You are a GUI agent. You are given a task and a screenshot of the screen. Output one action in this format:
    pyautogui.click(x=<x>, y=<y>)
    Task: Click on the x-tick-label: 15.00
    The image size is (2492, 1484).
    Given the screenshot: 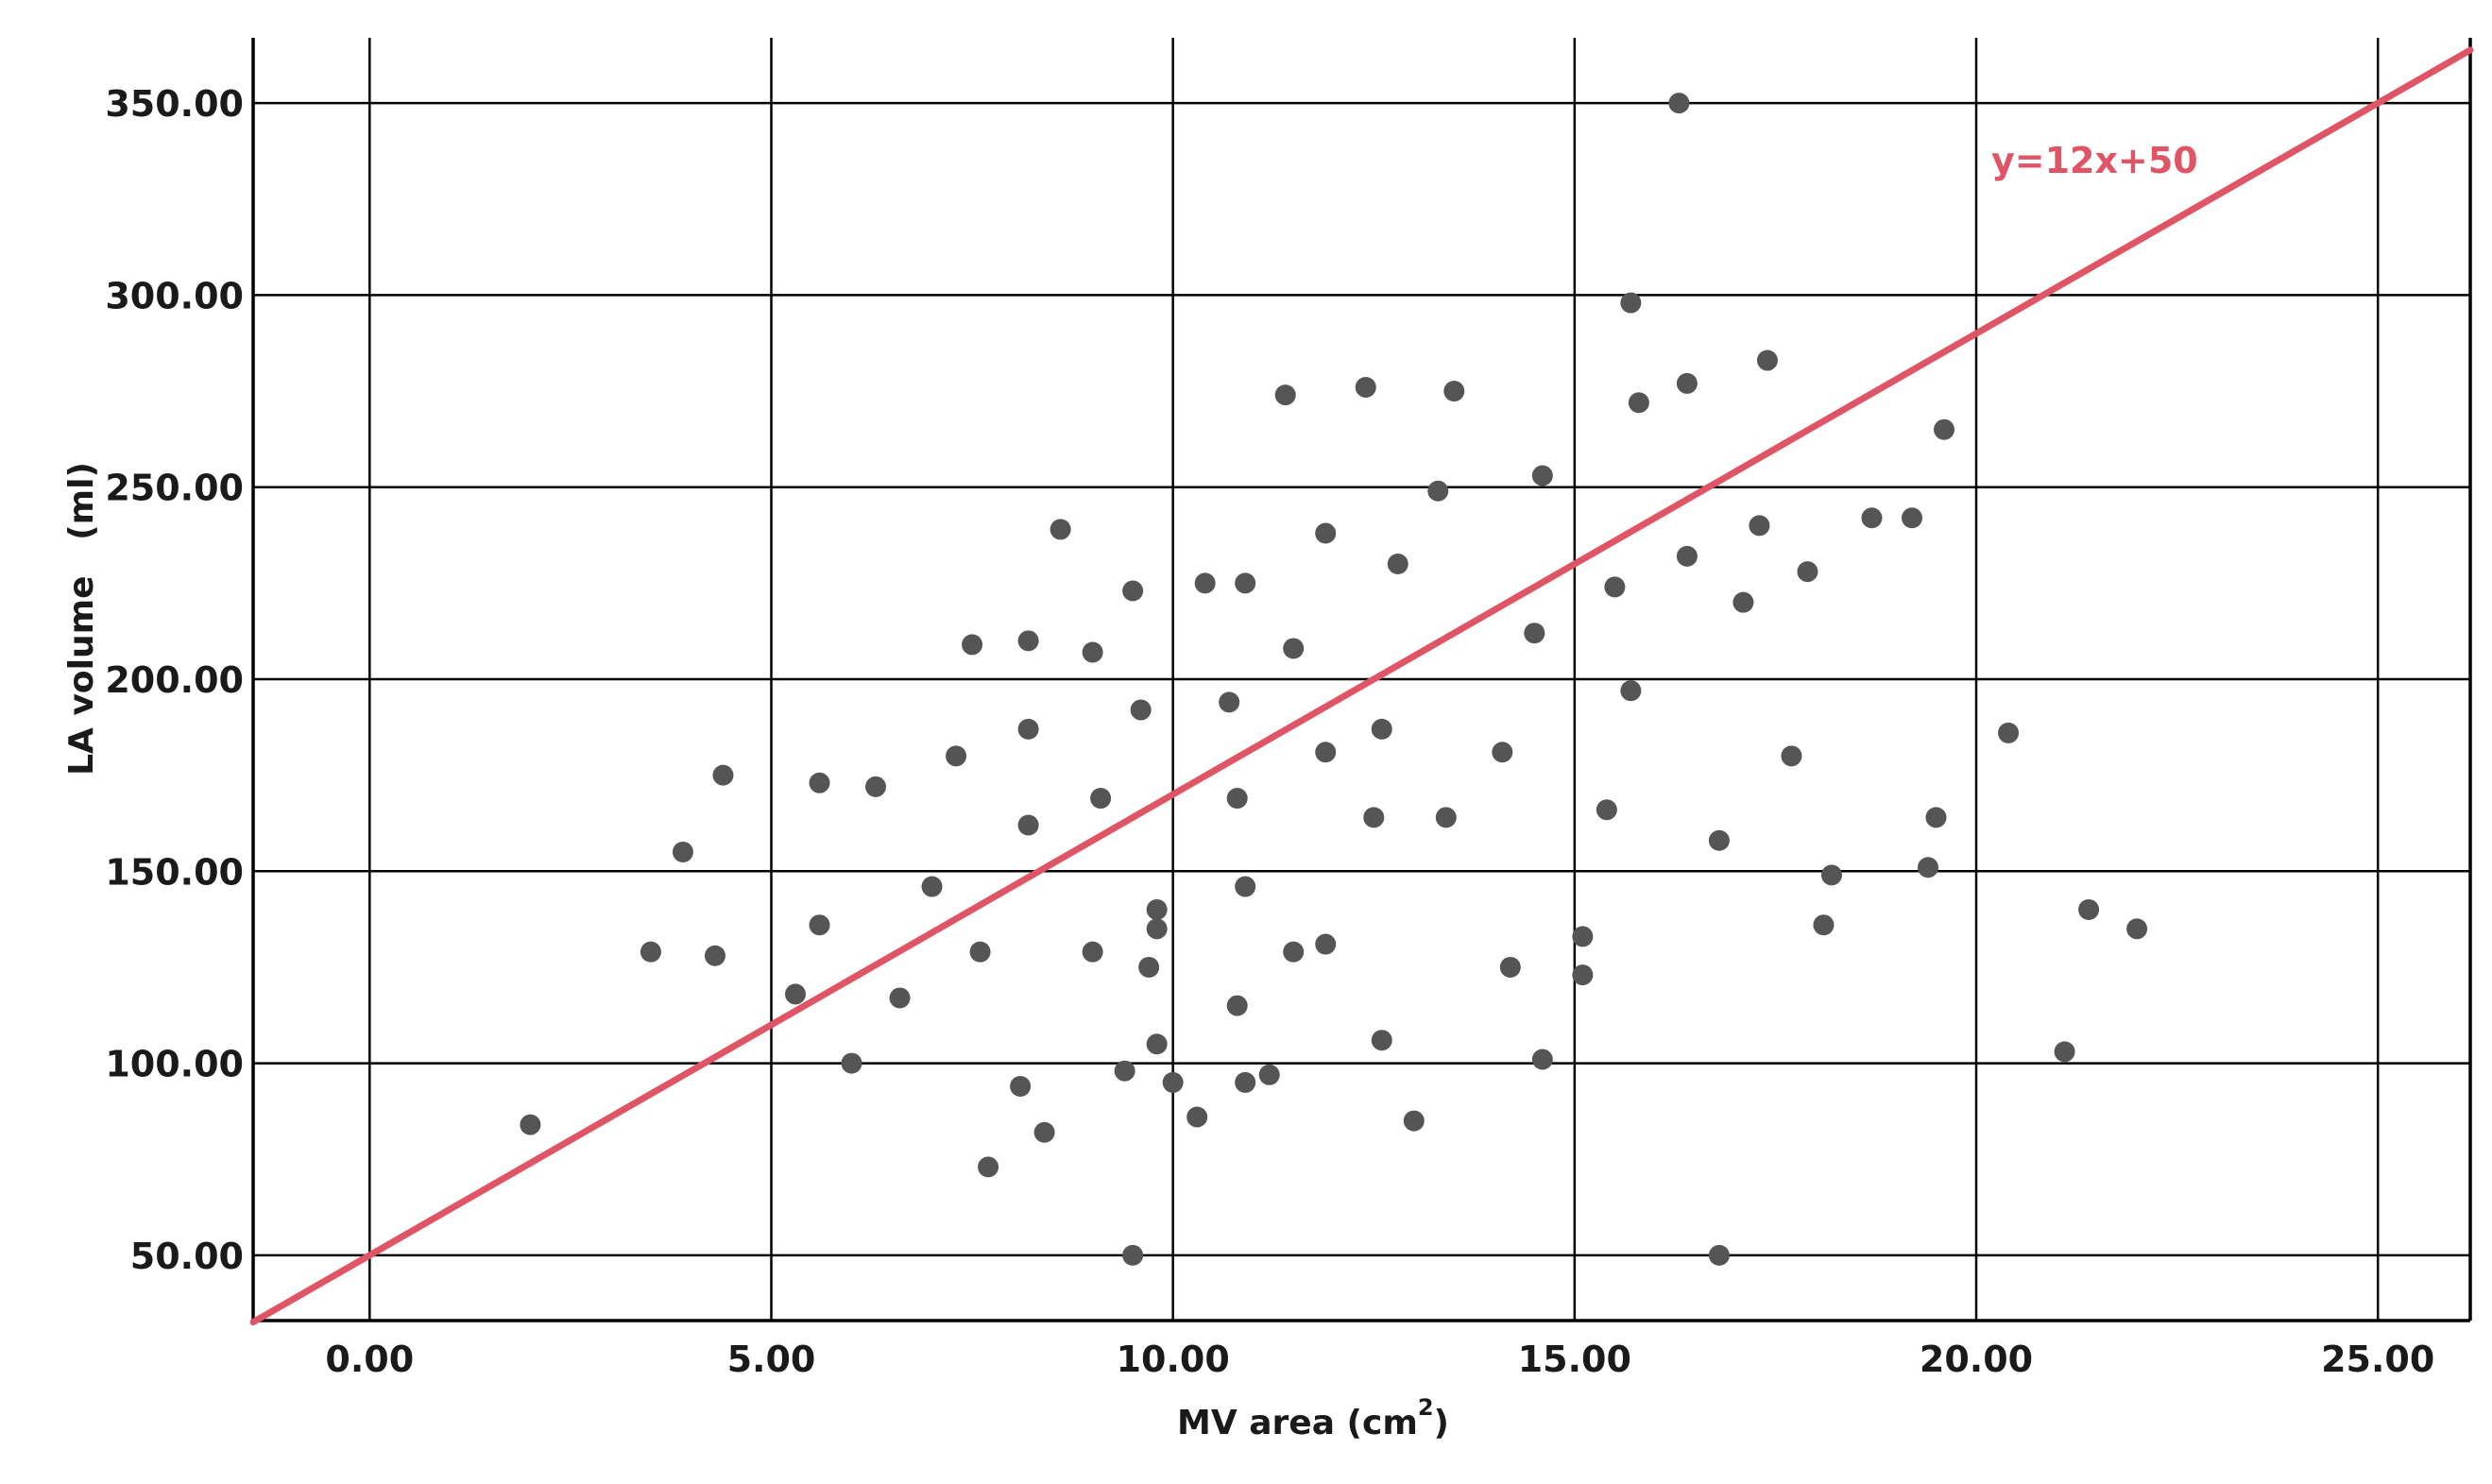 What is the action you would take?
    pyautogui.click(x=1574, y=1359)
    